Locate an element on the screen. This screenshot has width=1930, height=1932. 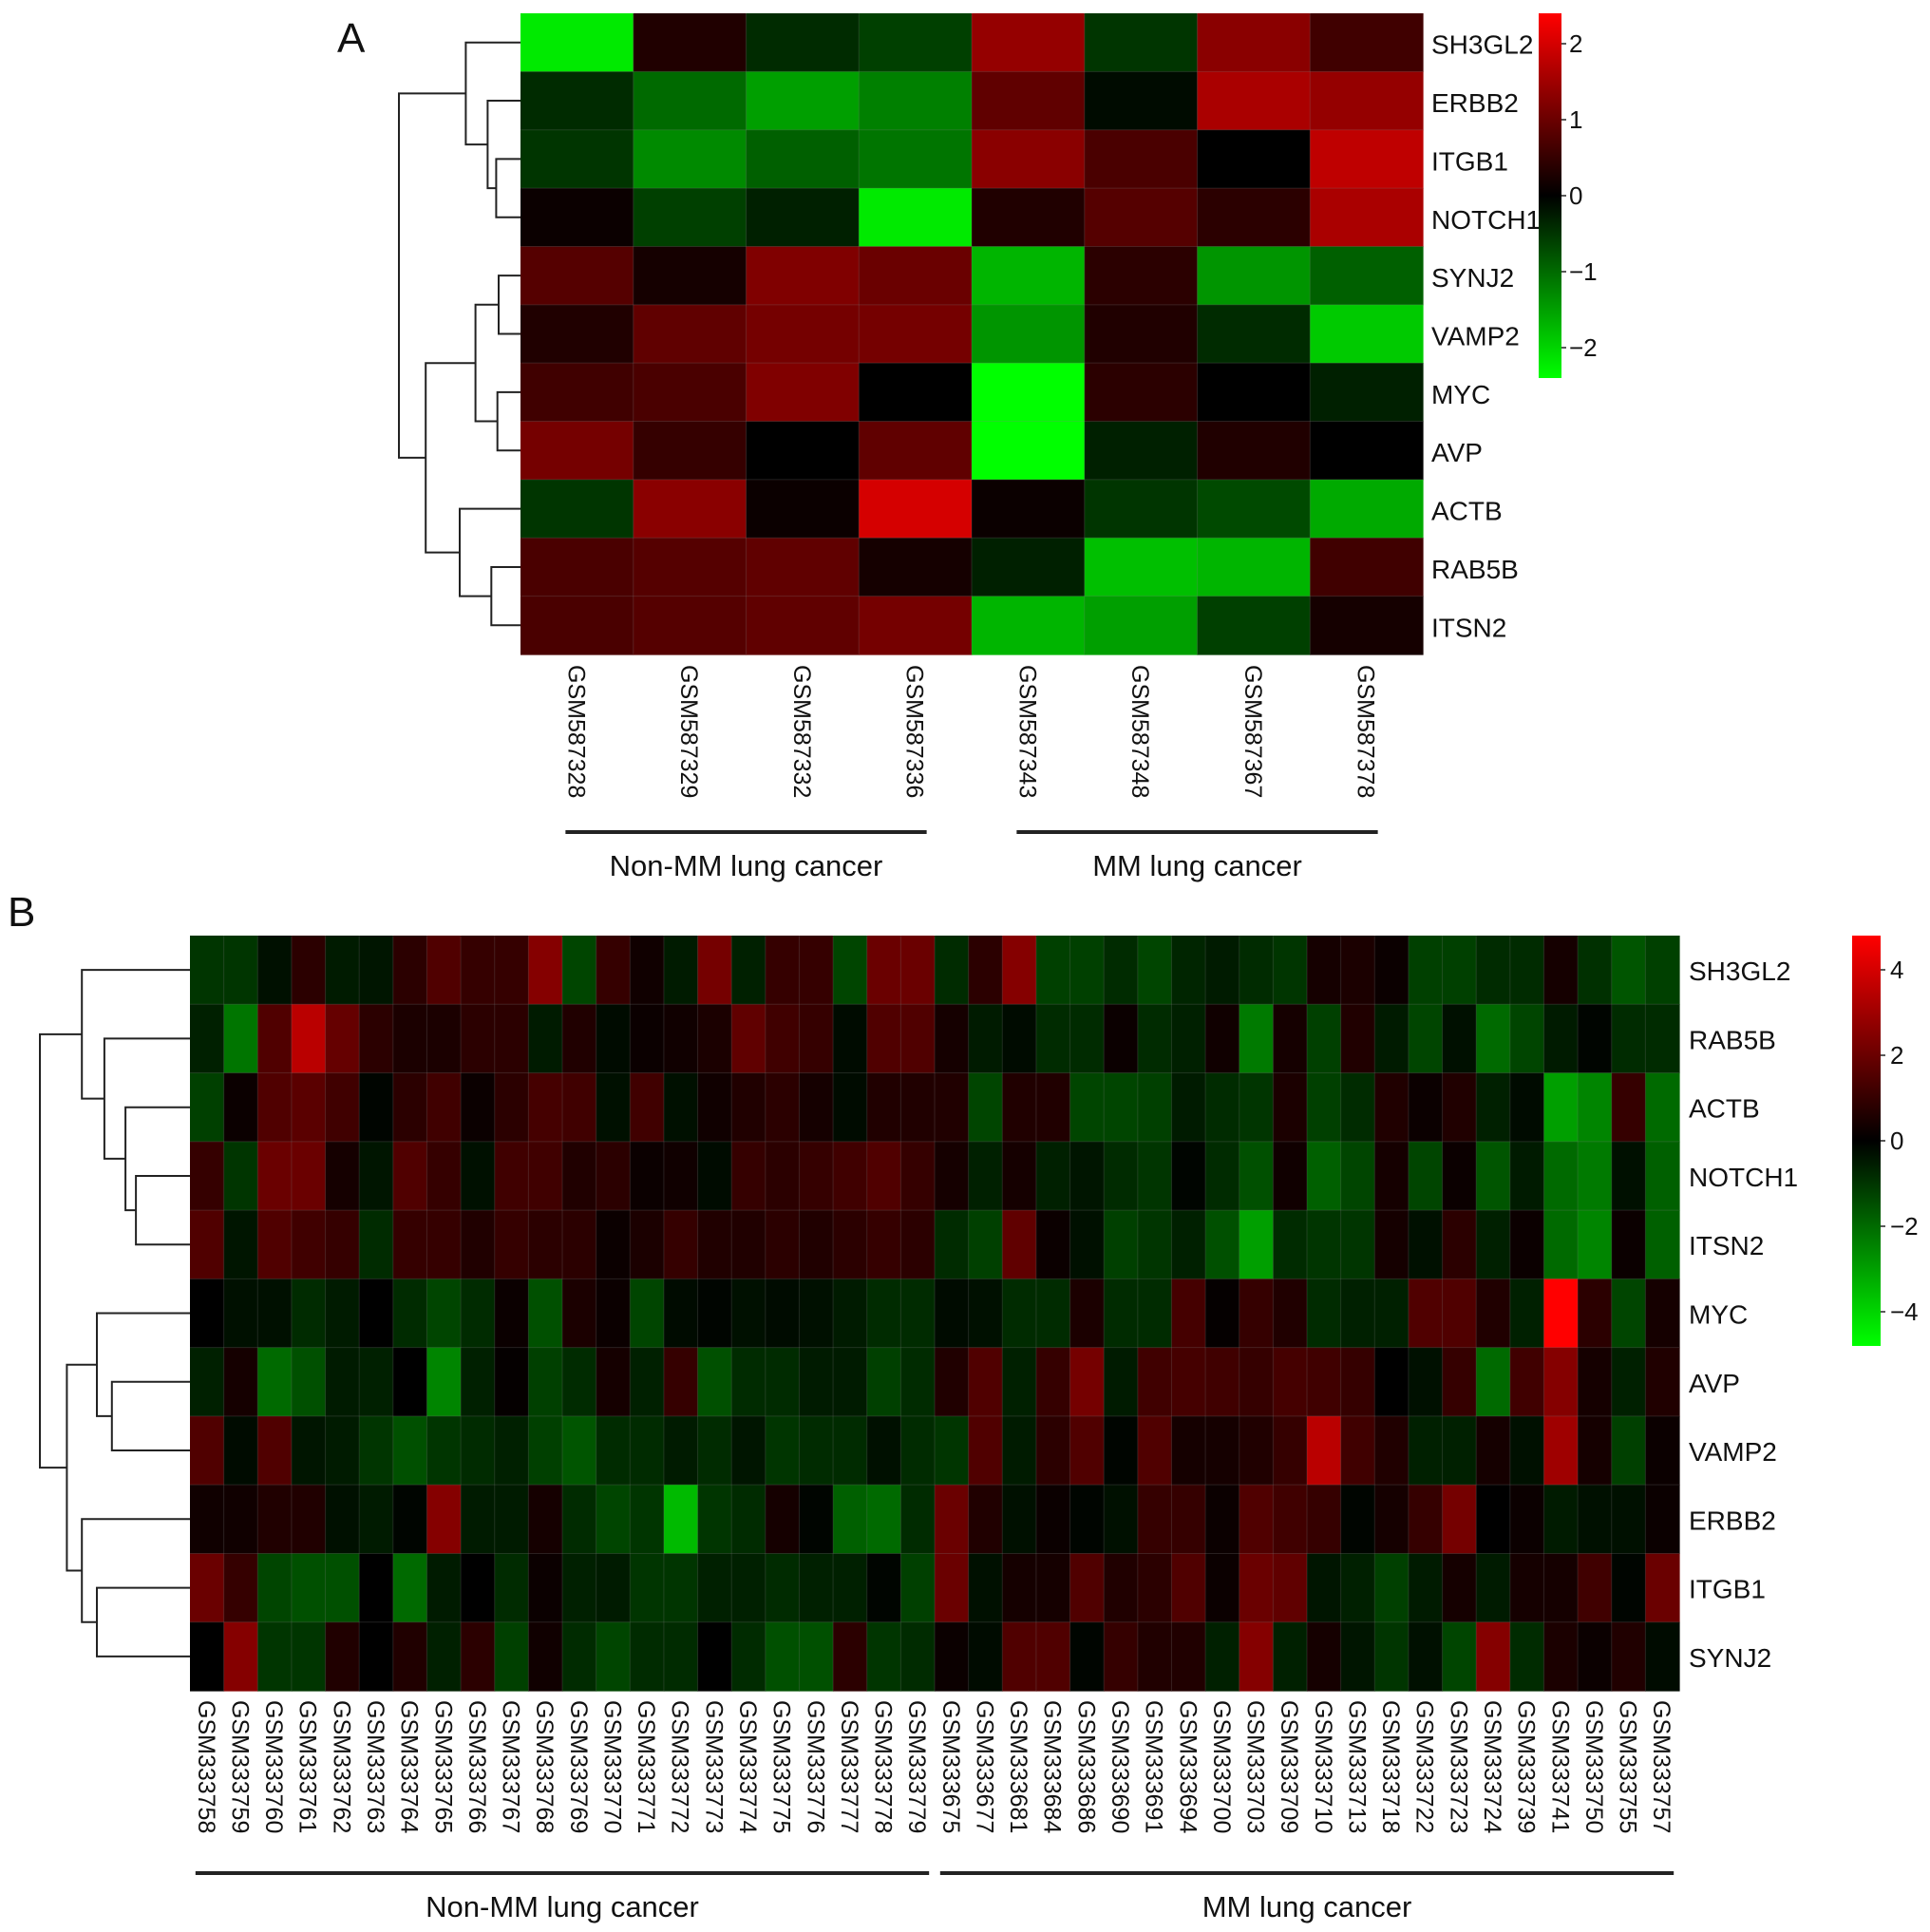
colorbar-tick-label: 1 is located at coordinates (1575, 119).